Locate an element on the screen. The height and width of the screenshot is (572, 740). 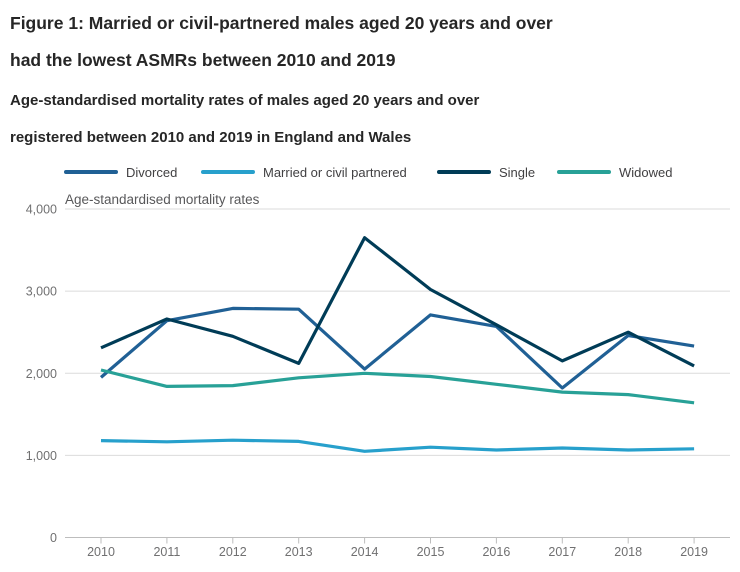
series-line-divorced is located at coordinates (397, 348).